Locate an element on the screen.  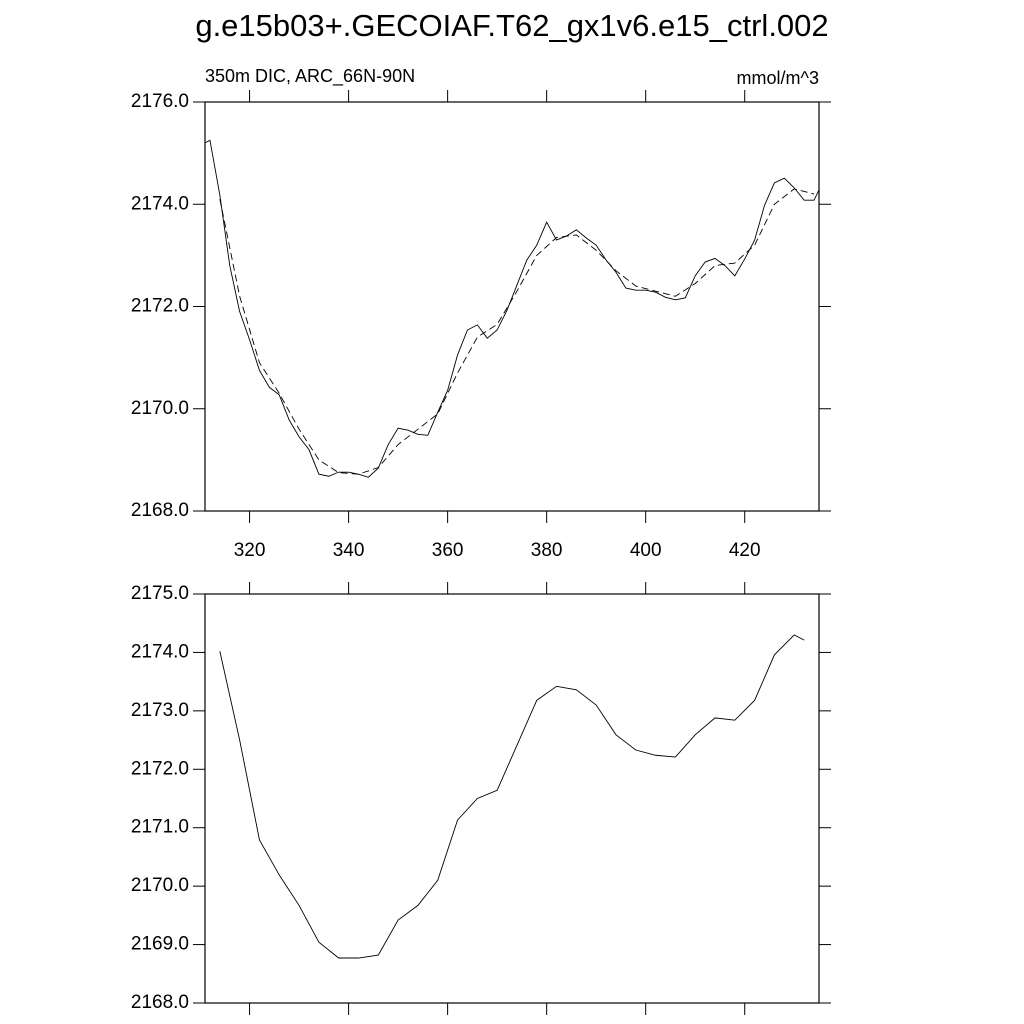
x-tick-label: 360 is located at coordinates (448, 550).